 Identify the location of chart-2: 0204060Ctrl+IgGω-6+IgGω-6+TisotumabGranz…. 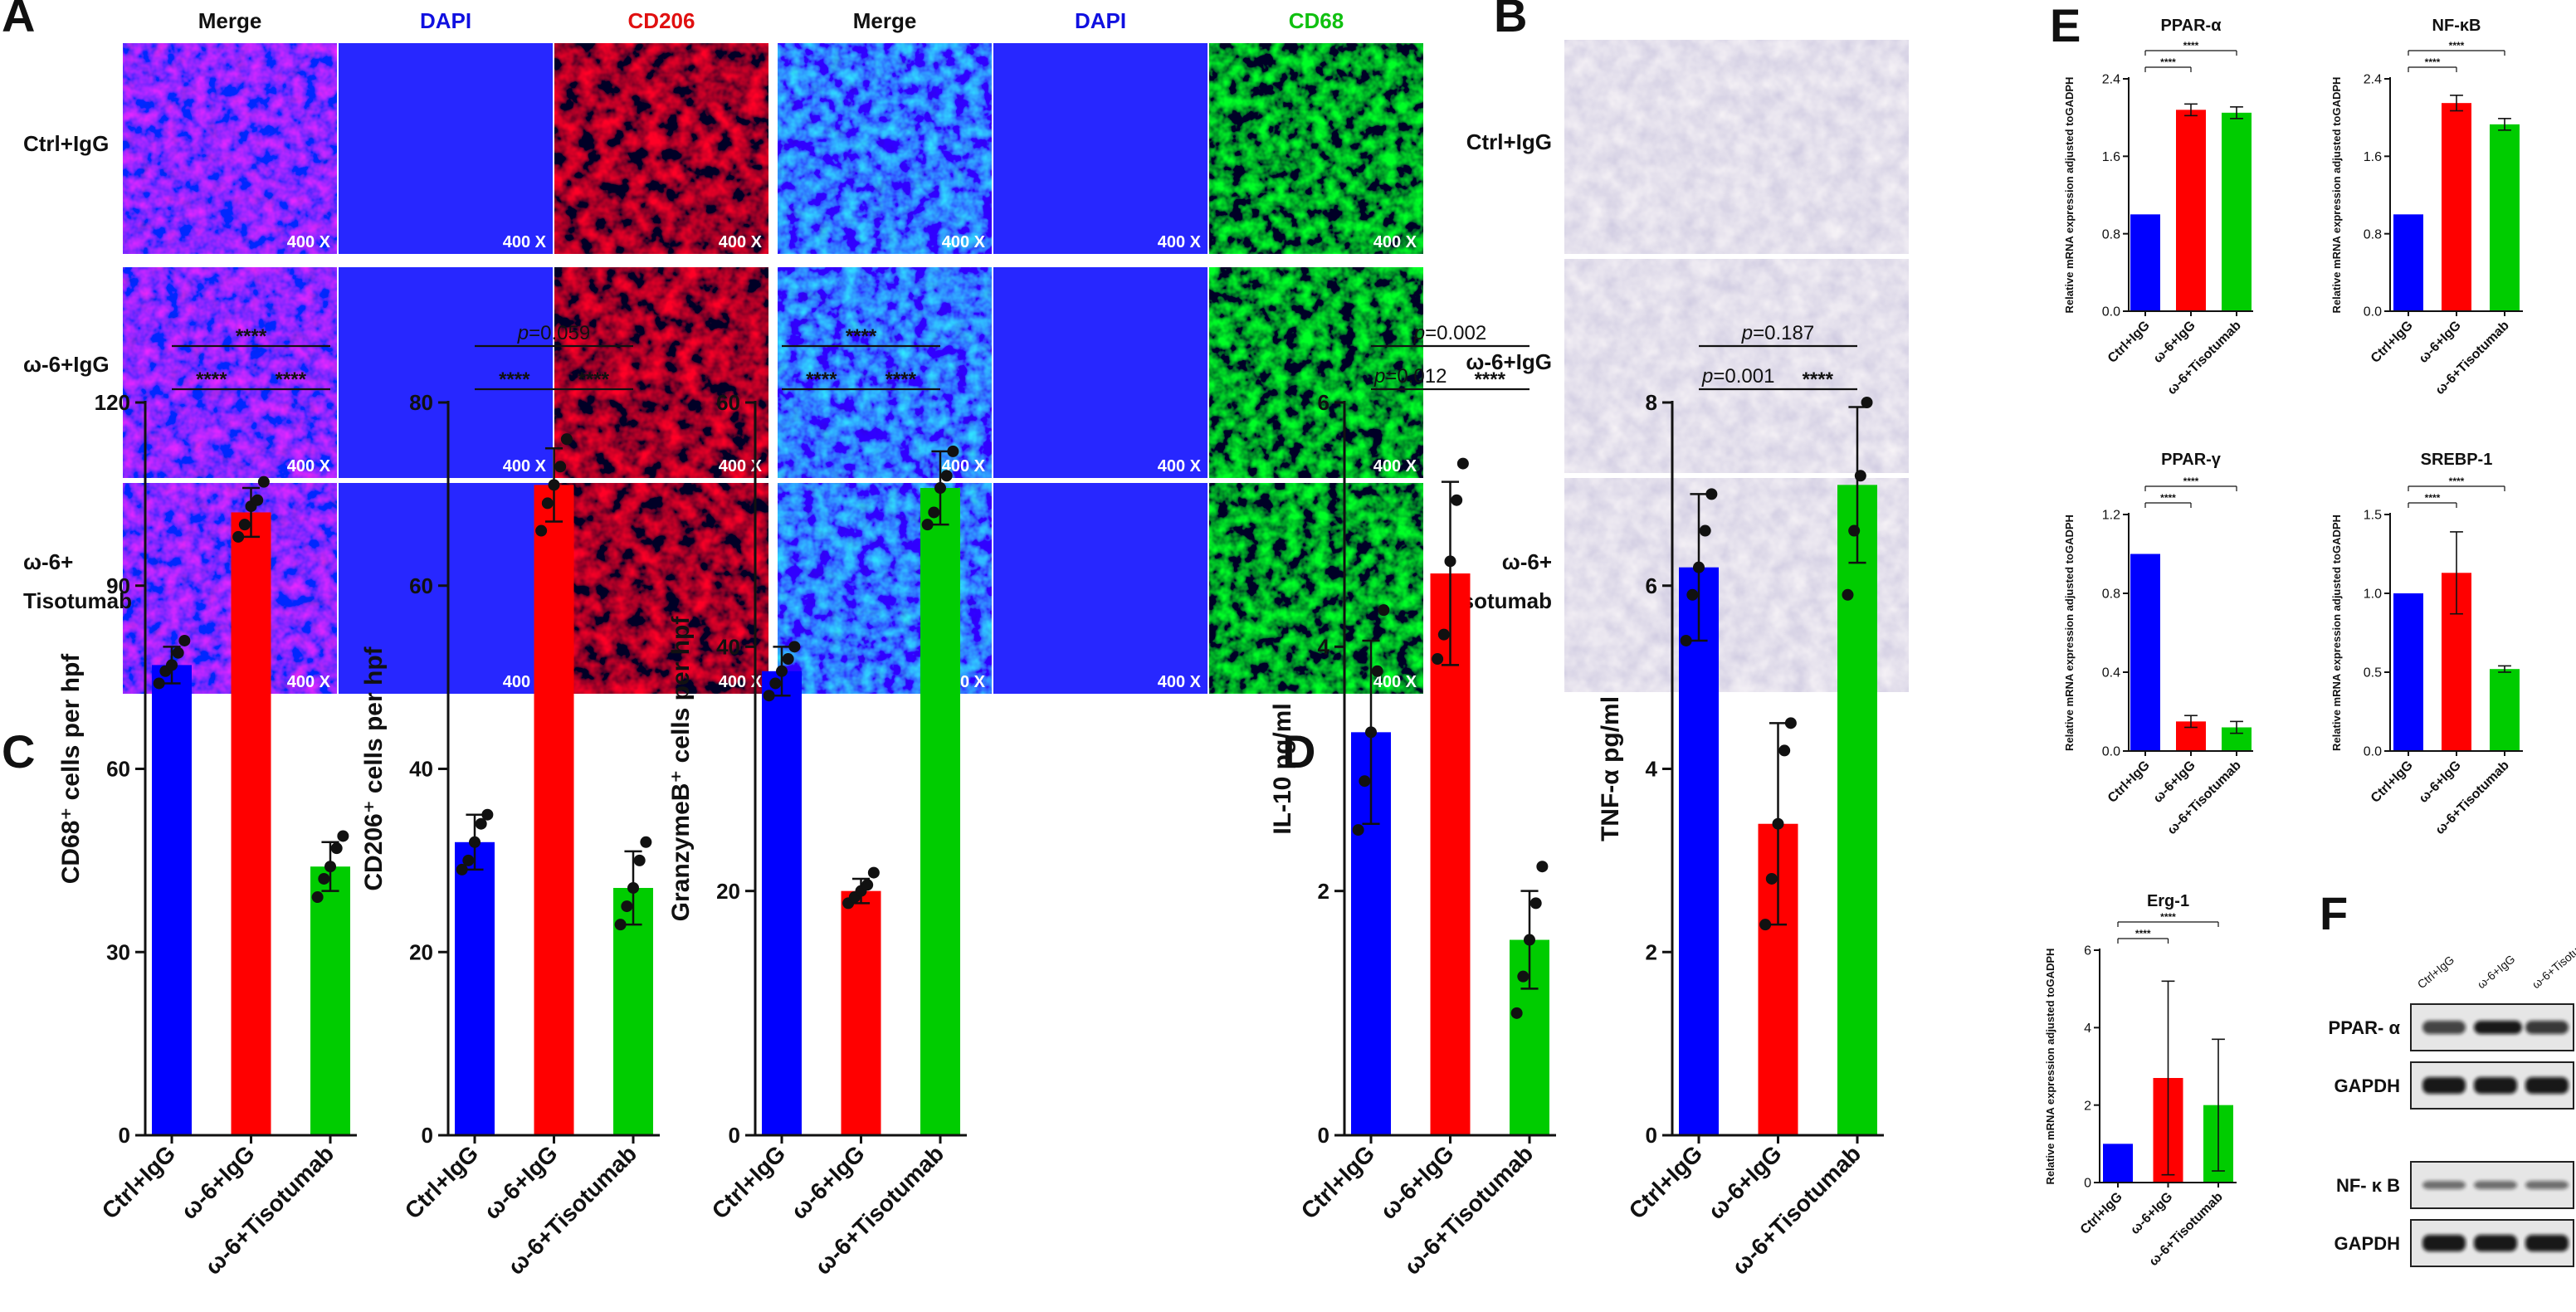
(817, 802).